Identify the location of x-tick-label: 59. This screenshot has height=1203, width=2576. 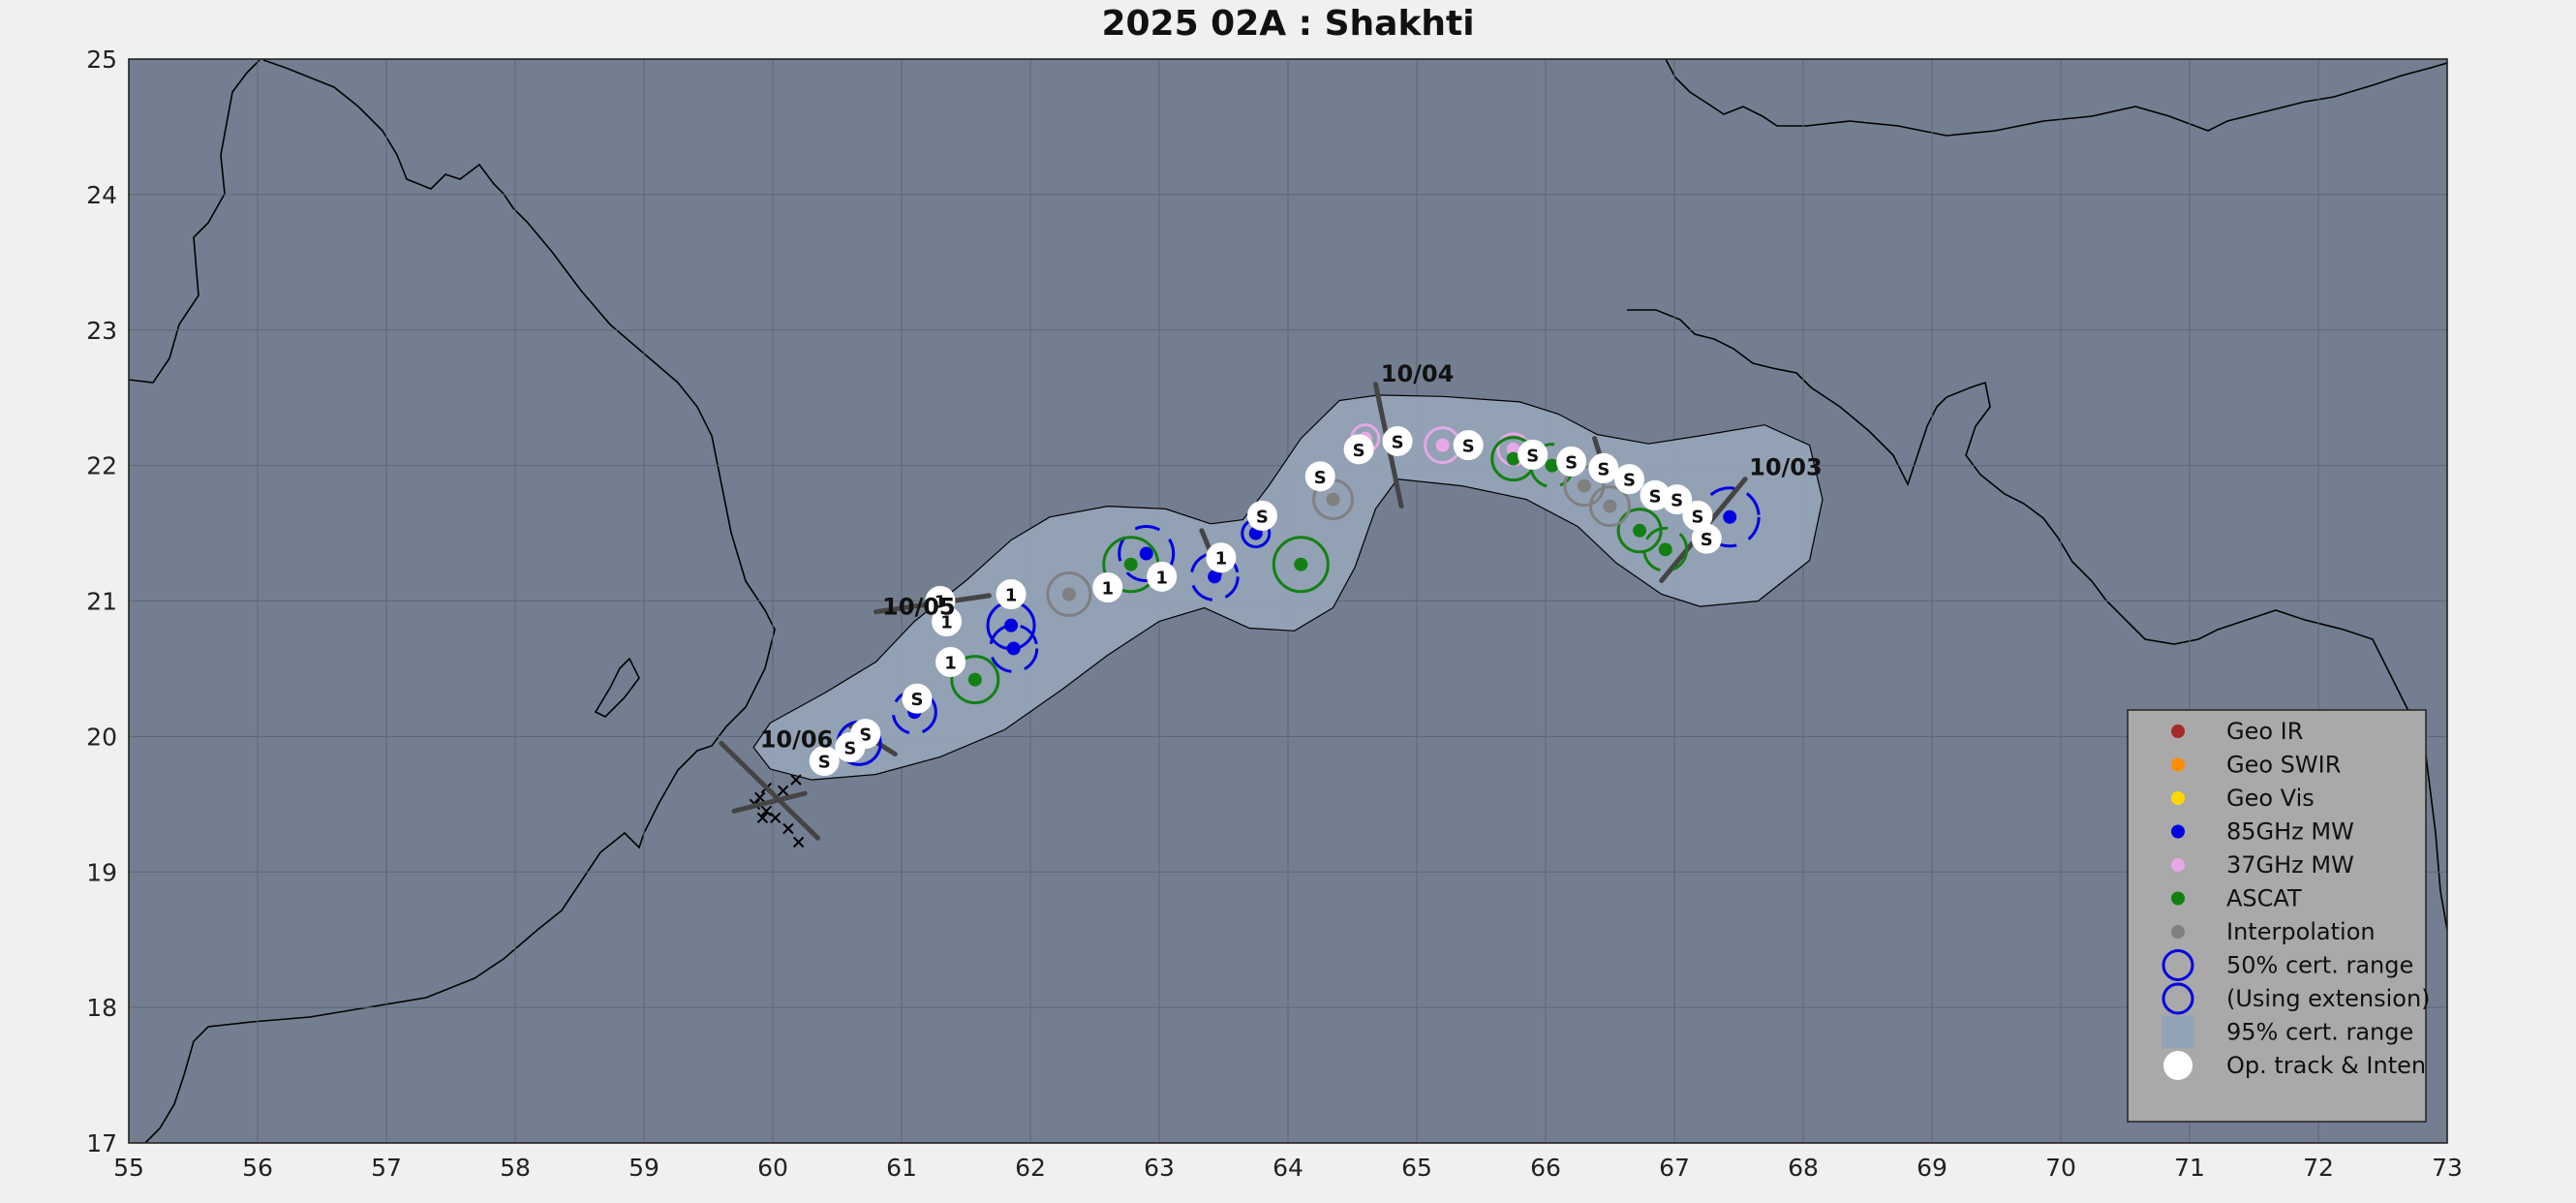
(644, 1168).